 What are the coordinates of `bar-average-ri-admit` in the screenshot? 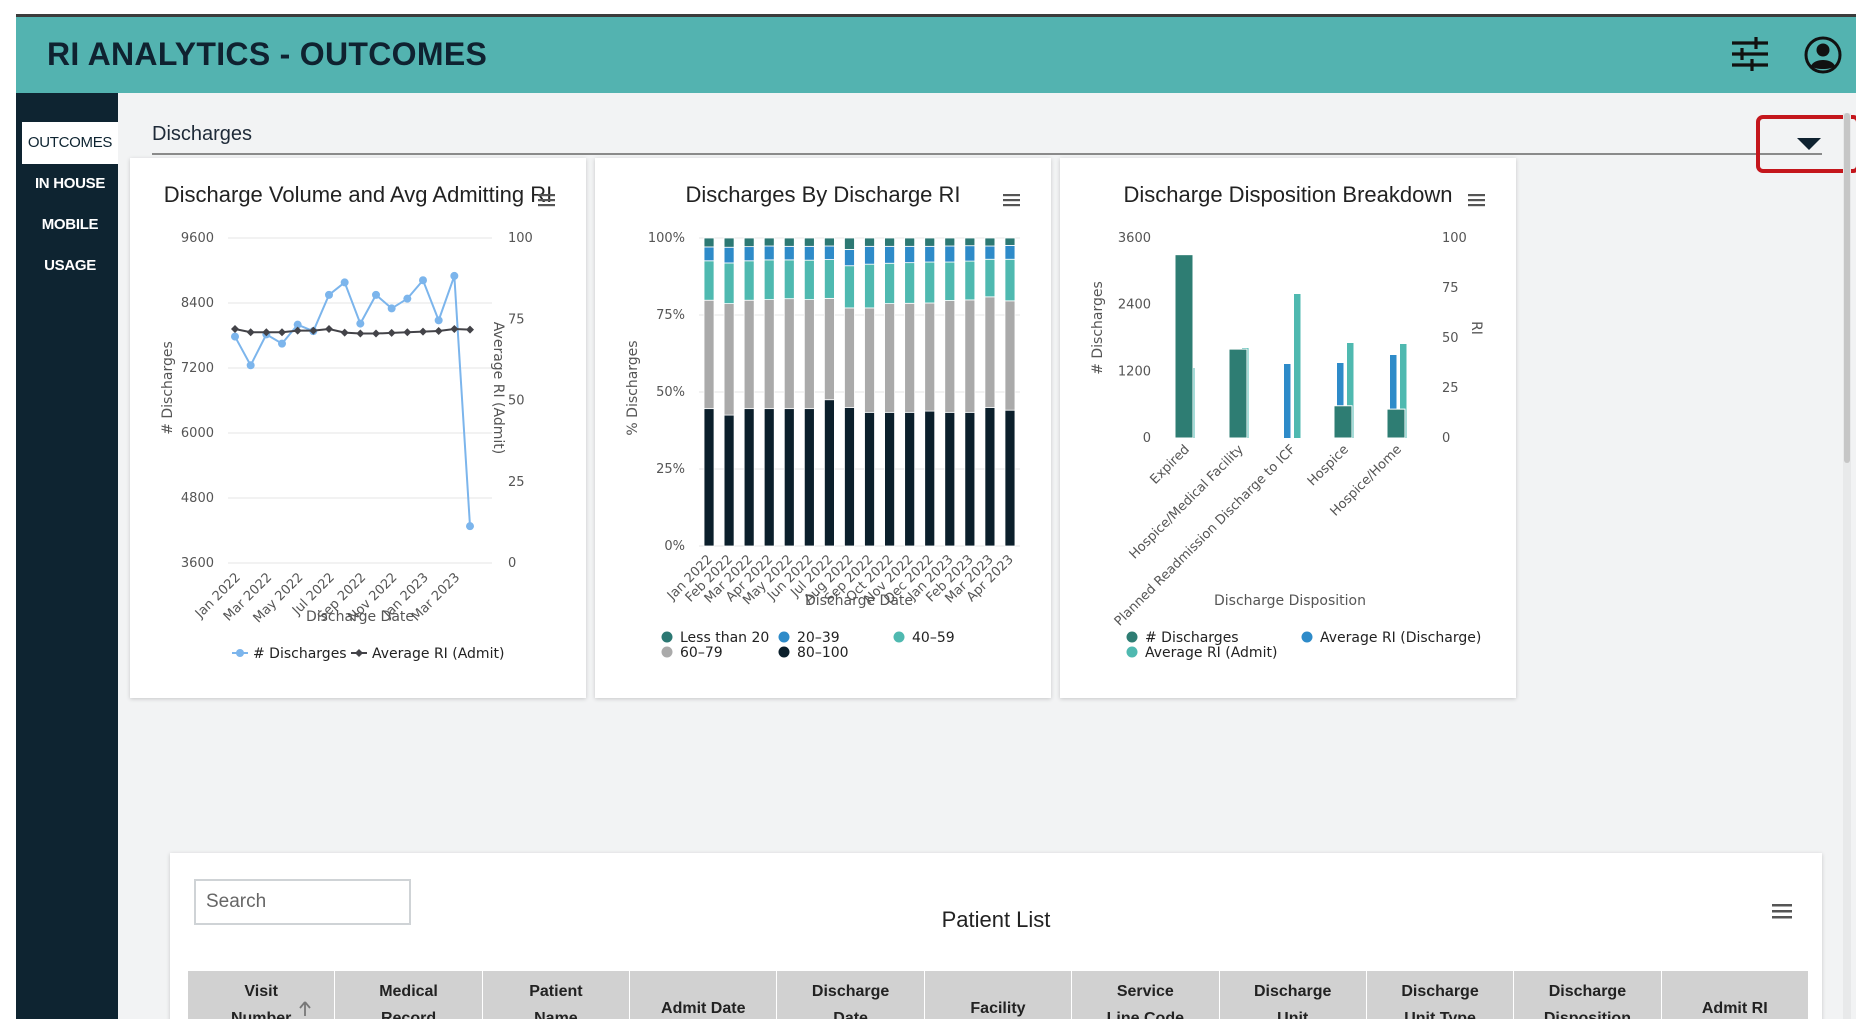 It's located at (1403, 391).